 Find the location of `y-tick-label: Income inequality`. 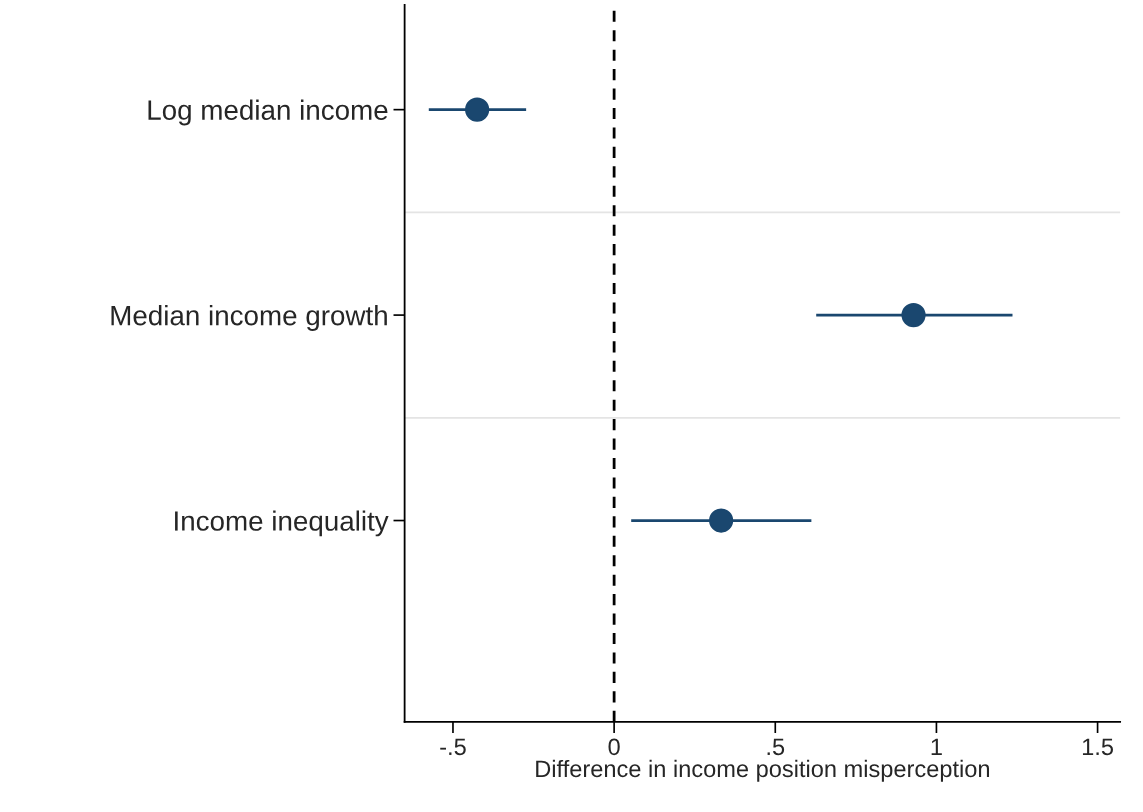

y-tick-label: Income inequality is located at coordinates (282, 523).